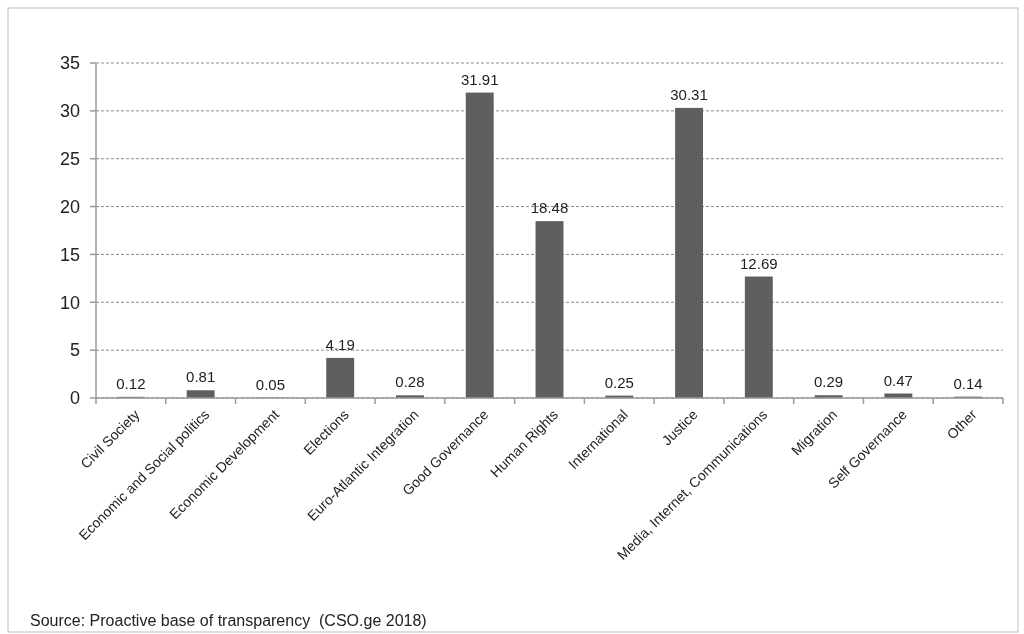 The width and height of the screenshot is (1024, 634). I want to click on data-label: 4.19, so click(340, 344).